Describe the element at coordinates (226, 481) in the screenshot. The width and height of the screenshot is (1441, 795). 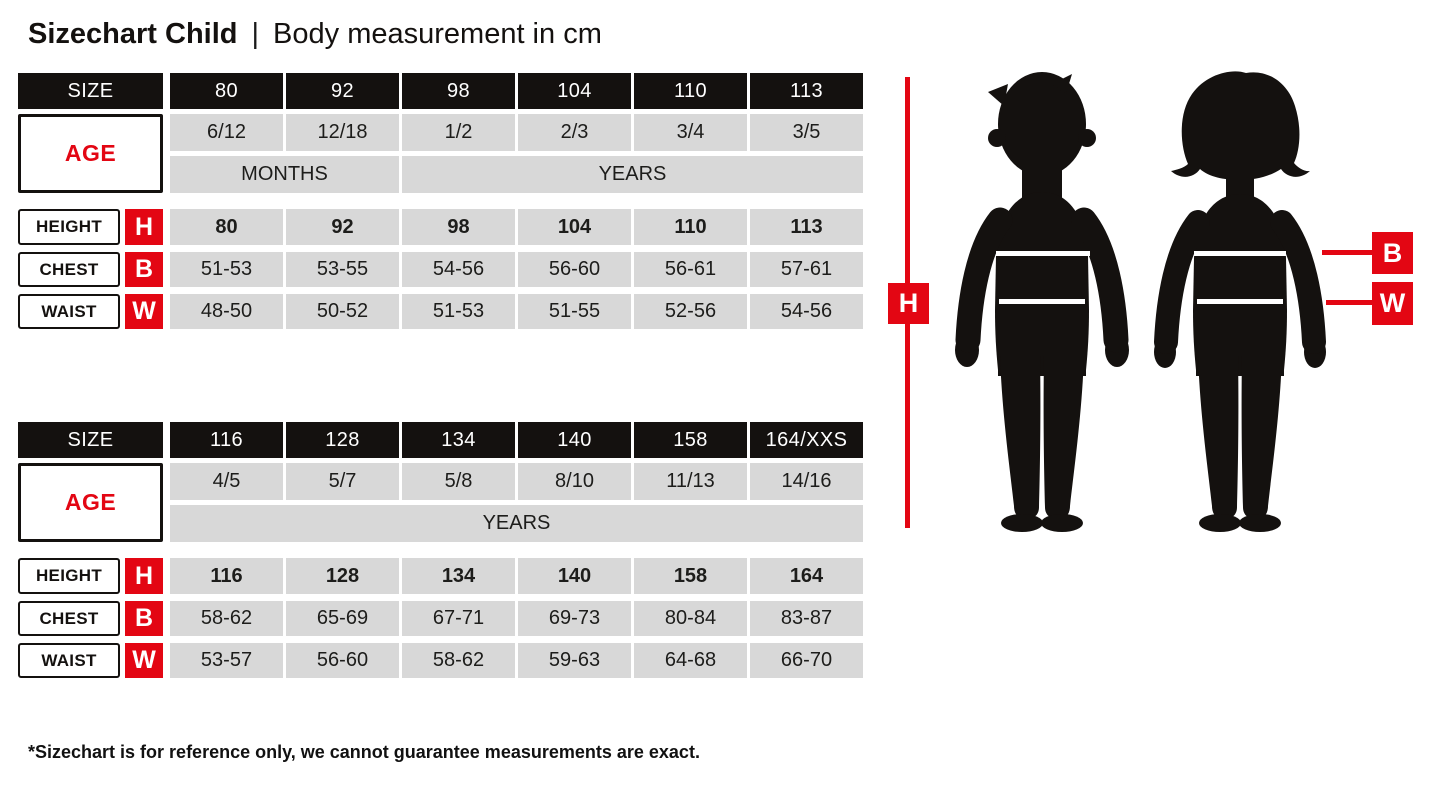
I see `age-value: 4/5` at that location.